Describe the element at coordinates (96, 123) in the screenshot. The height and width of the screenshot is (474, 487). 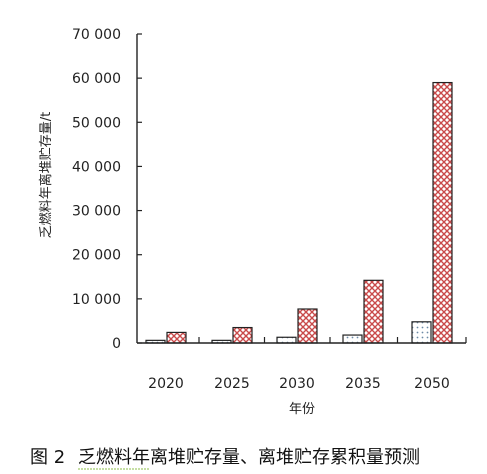
I see `y-tick-label-5: 50 000` at that location.